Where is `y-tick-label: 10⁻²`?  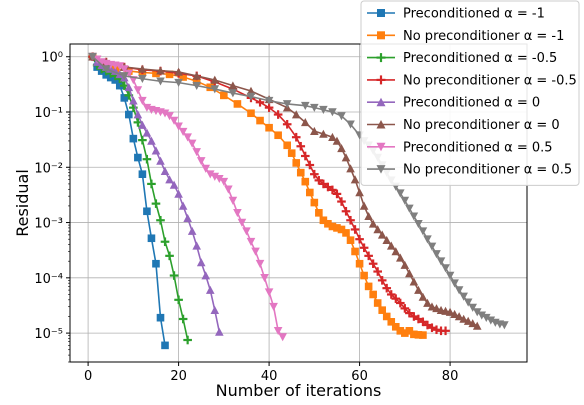 y-tick-label: 10⁻² is located at coordinates (48, 168).